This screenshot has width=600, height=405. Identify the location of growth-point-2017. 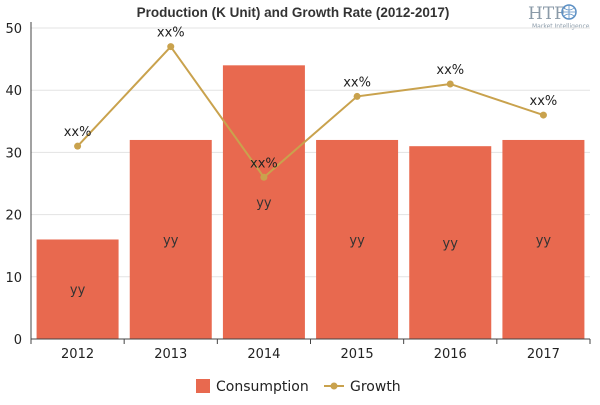
(543, 115).